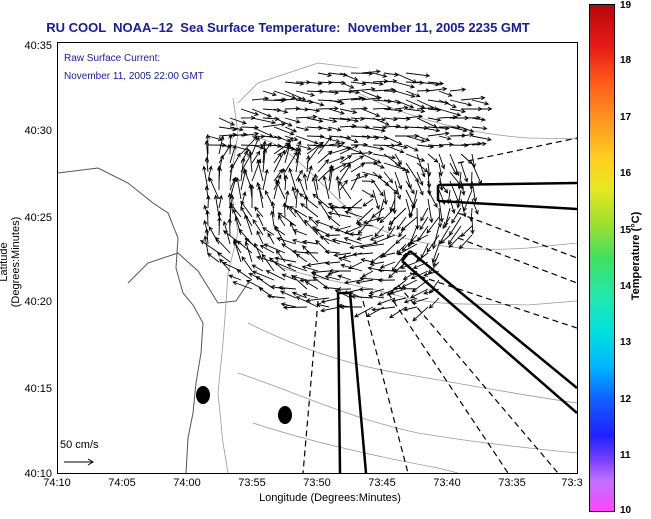 The image size is (651, 519). What do you see at coordinates (626, 399) in the screenshot?
I see `colorbar-tick: 12` at bounding box center [626, 399].